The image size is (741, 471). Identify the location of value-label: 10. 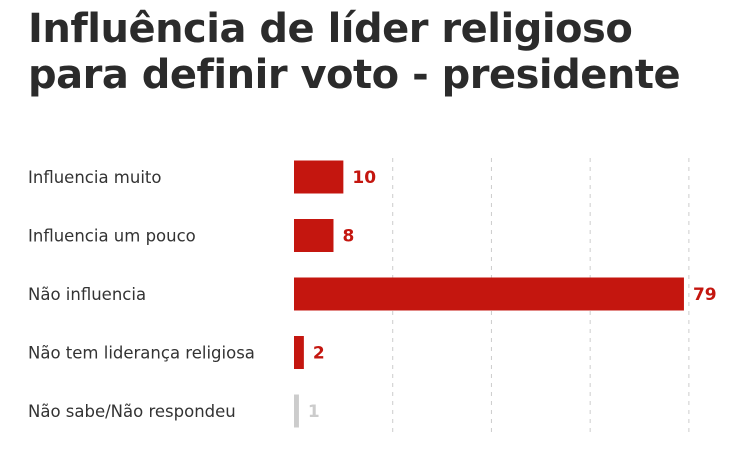
(364, 178).